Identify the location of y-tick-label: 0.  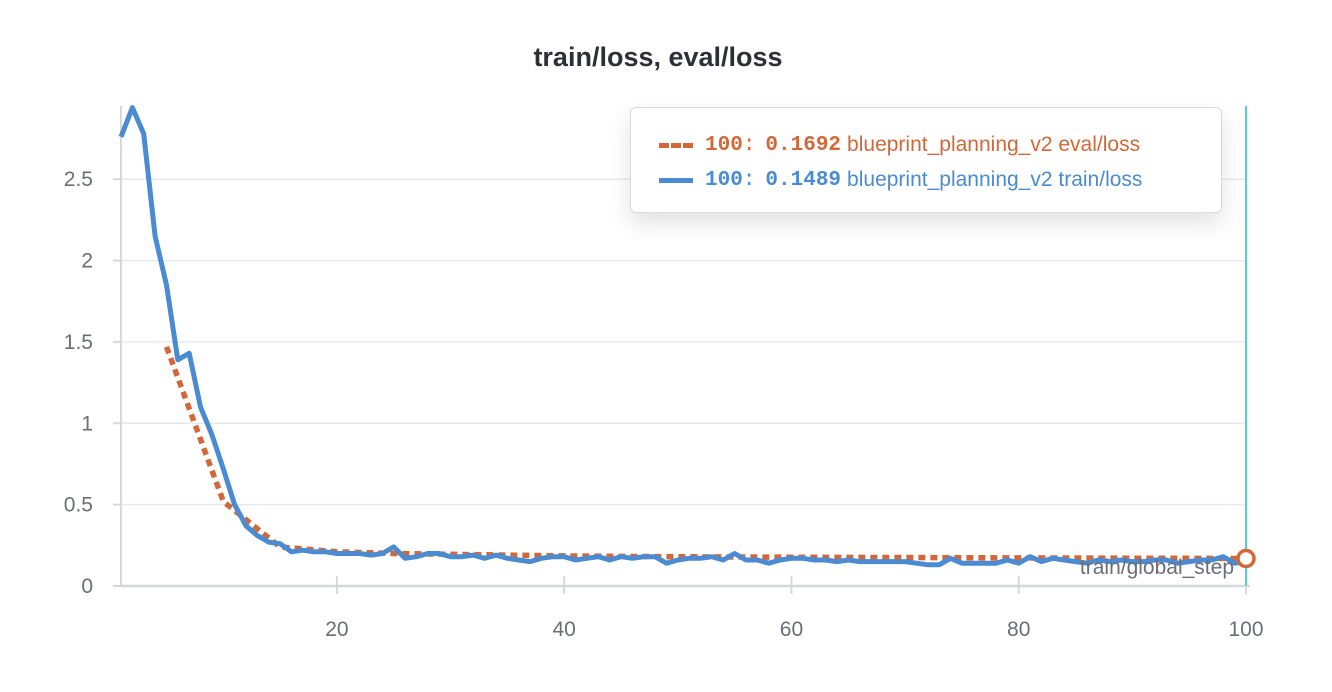
(87, 586).